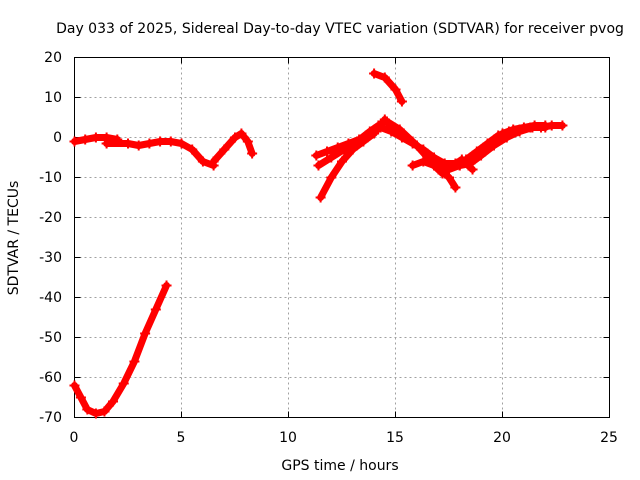 This screenshot has width=640, height=480. Describe the element at coordinates (288, 438) in the screenshot. I see `x-tick-label: 10` at that location.